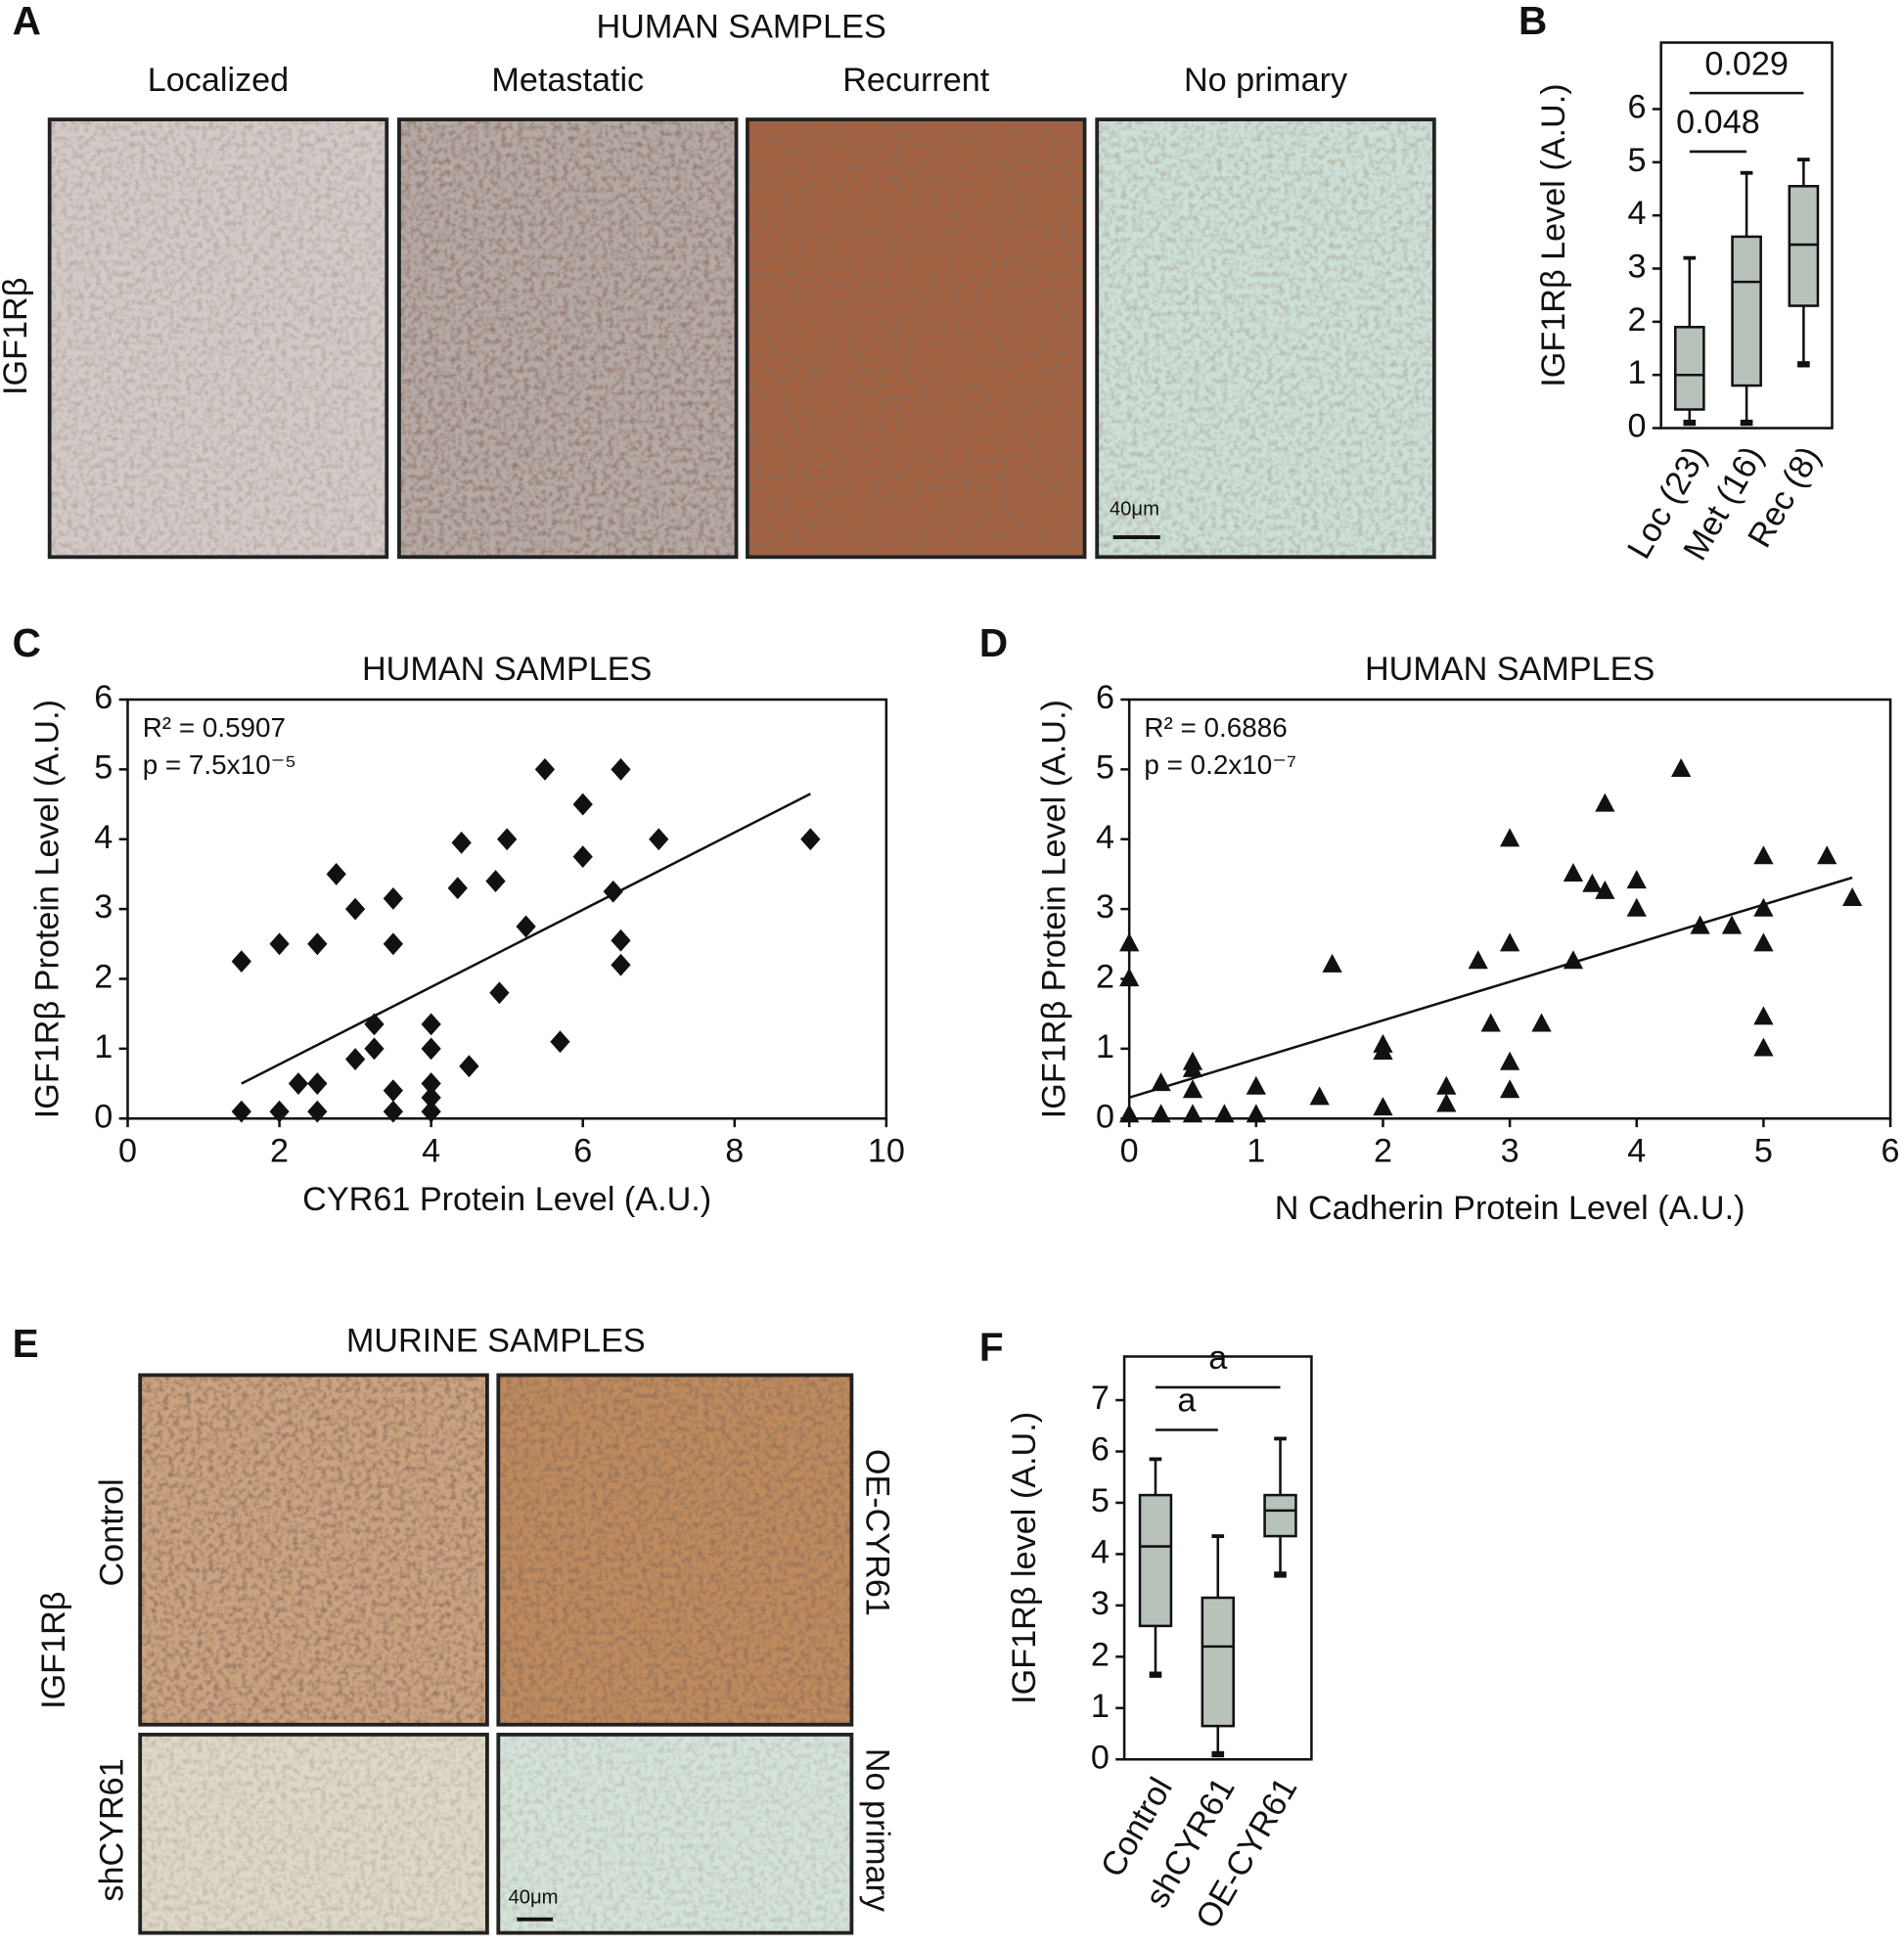  Describe the element at coordinates (1053, 909) in the screenshot. I see `y-axis-label: IGF1Rβ Protein Level (A.U.)` at that location.